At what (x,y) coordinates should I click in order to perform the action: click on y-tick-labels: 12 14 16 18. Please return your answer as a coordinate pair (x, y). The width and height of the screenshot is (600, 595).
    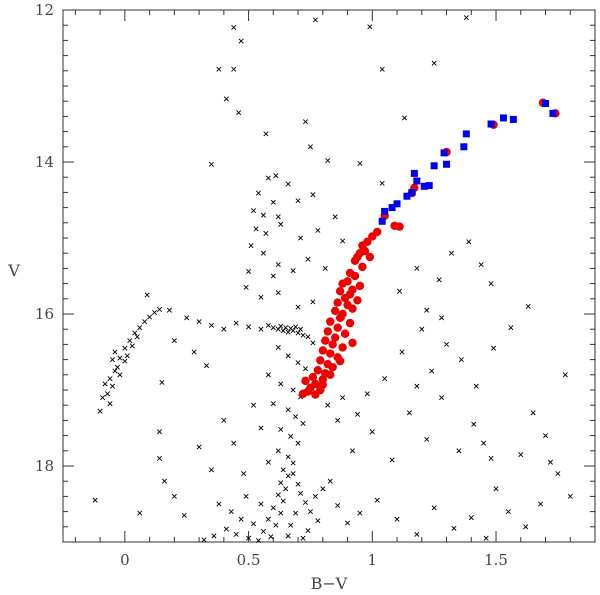
    Looking at the image, I should click on (44, 238).